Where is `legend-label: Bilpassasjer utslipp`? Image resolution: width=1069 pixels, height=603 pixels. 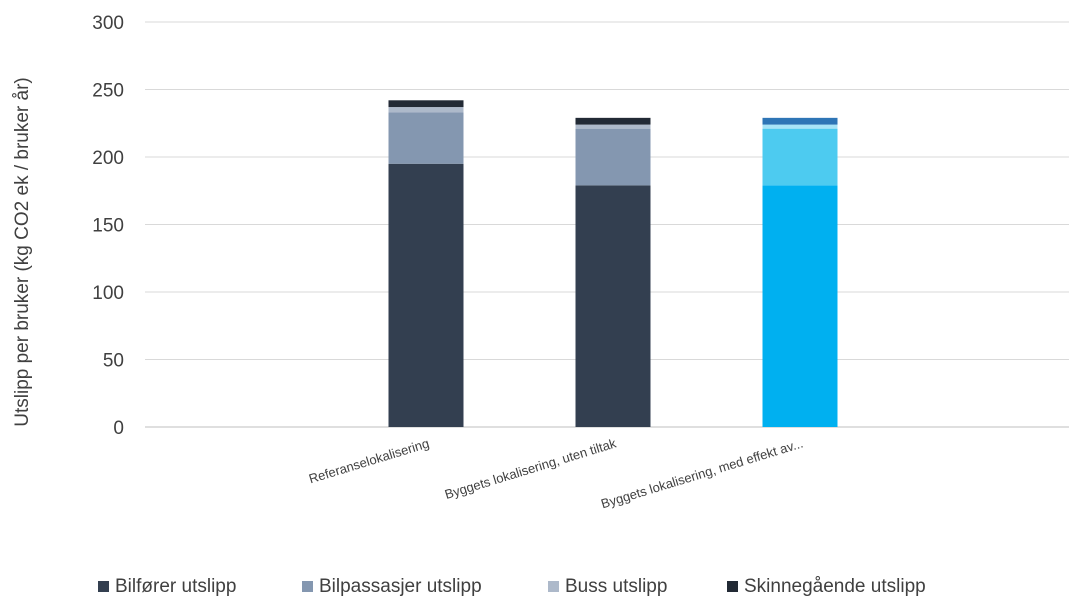 legend-label: Bilpassasjer utslipp is located at coordinates (400, 586).